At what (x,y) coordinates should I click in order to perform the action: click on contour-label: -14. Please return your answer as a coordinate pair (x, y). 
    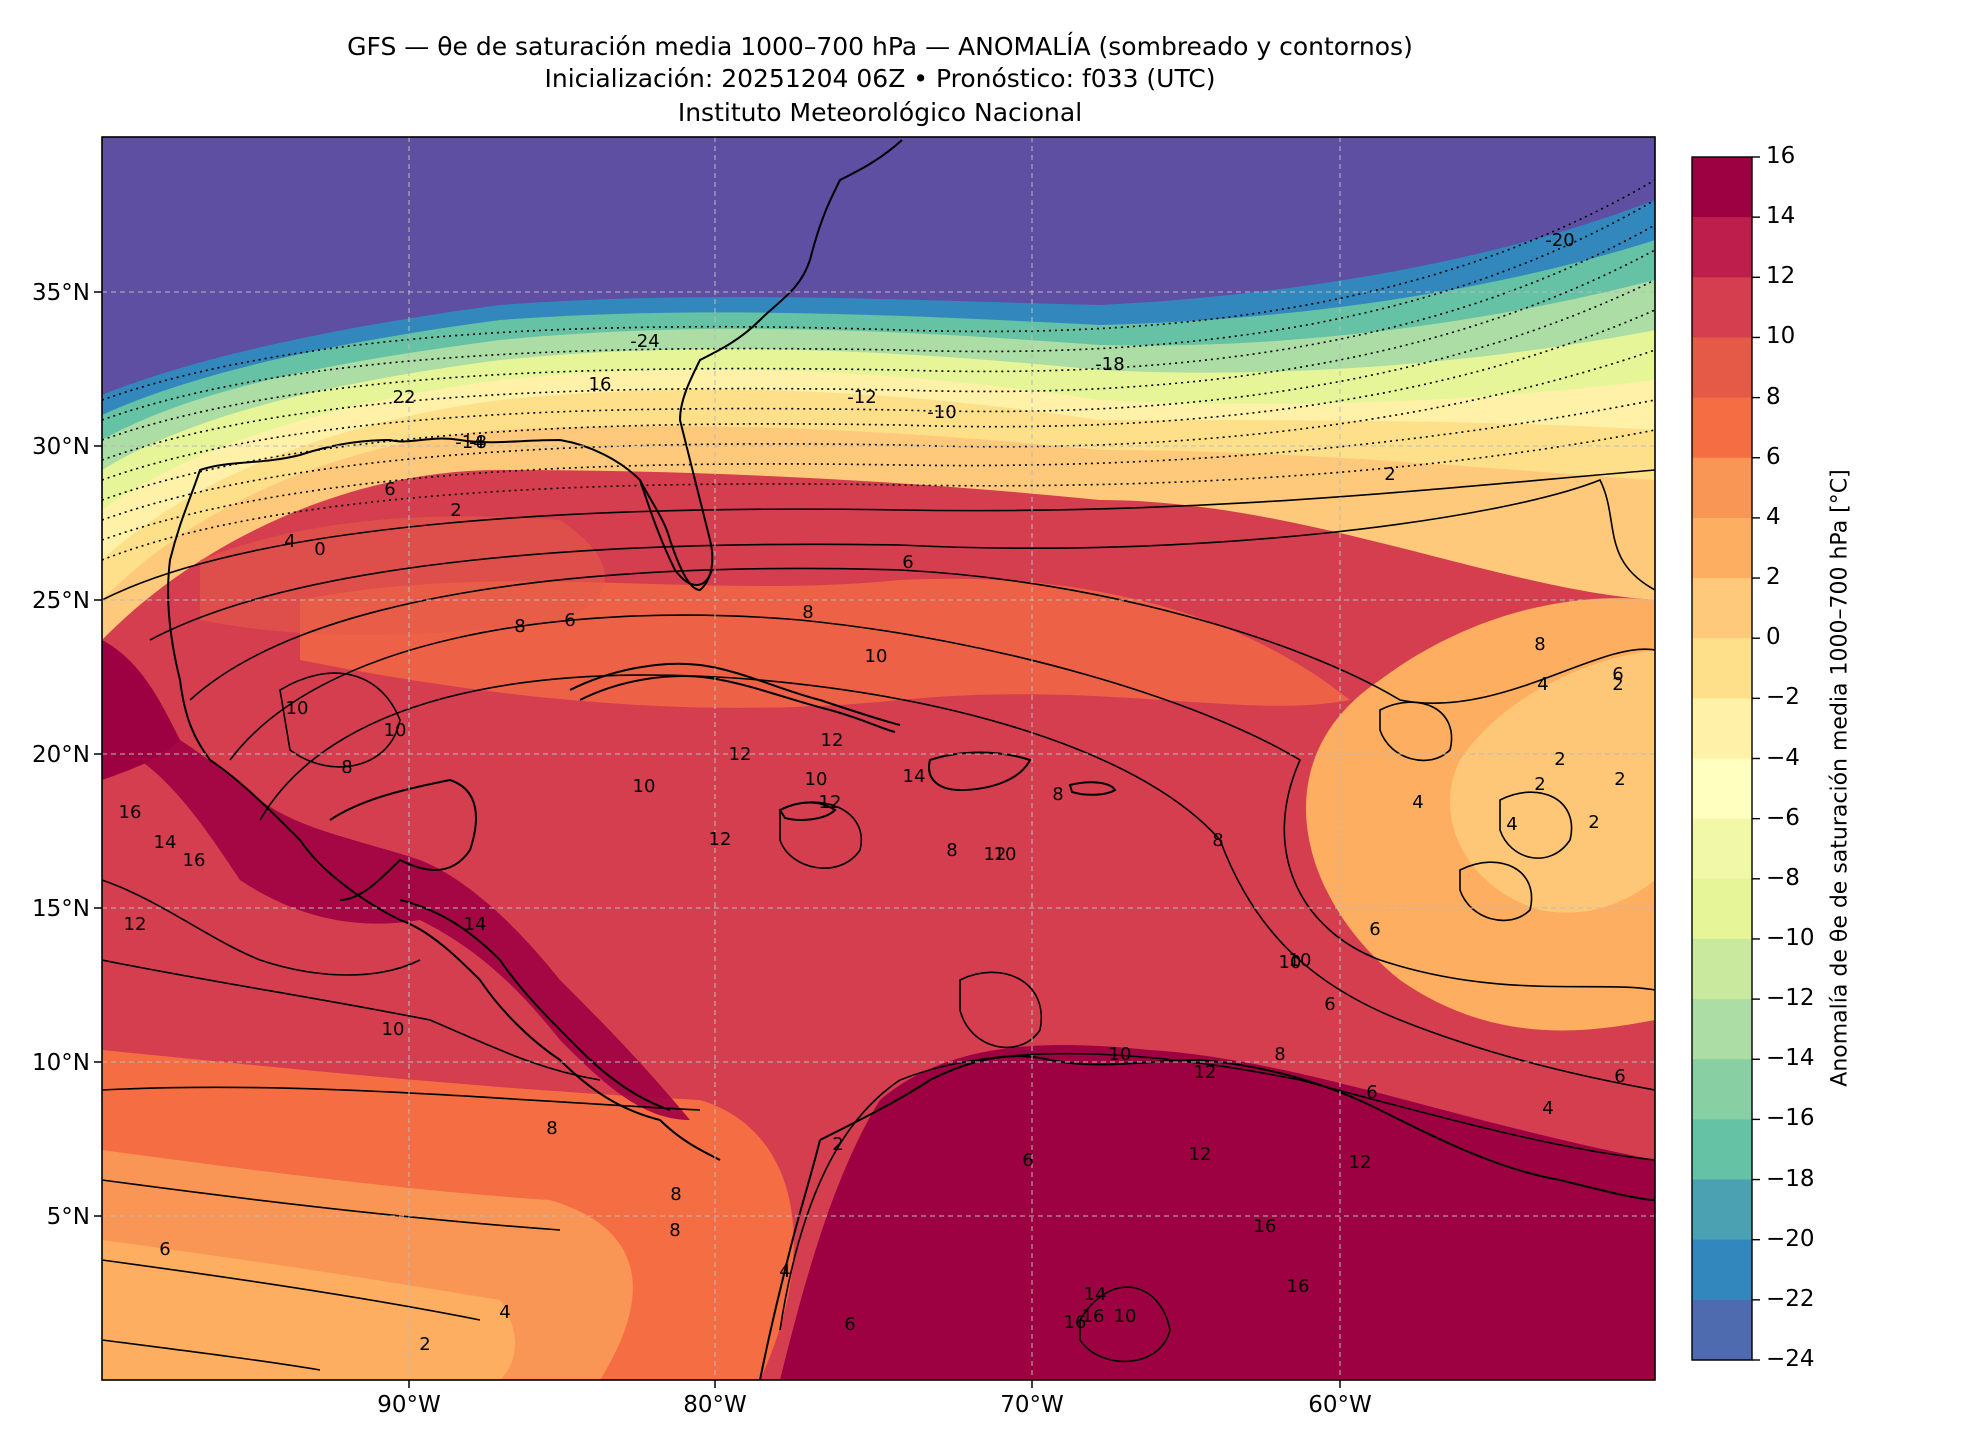
    Looking at the image, I should click on (469, 442).